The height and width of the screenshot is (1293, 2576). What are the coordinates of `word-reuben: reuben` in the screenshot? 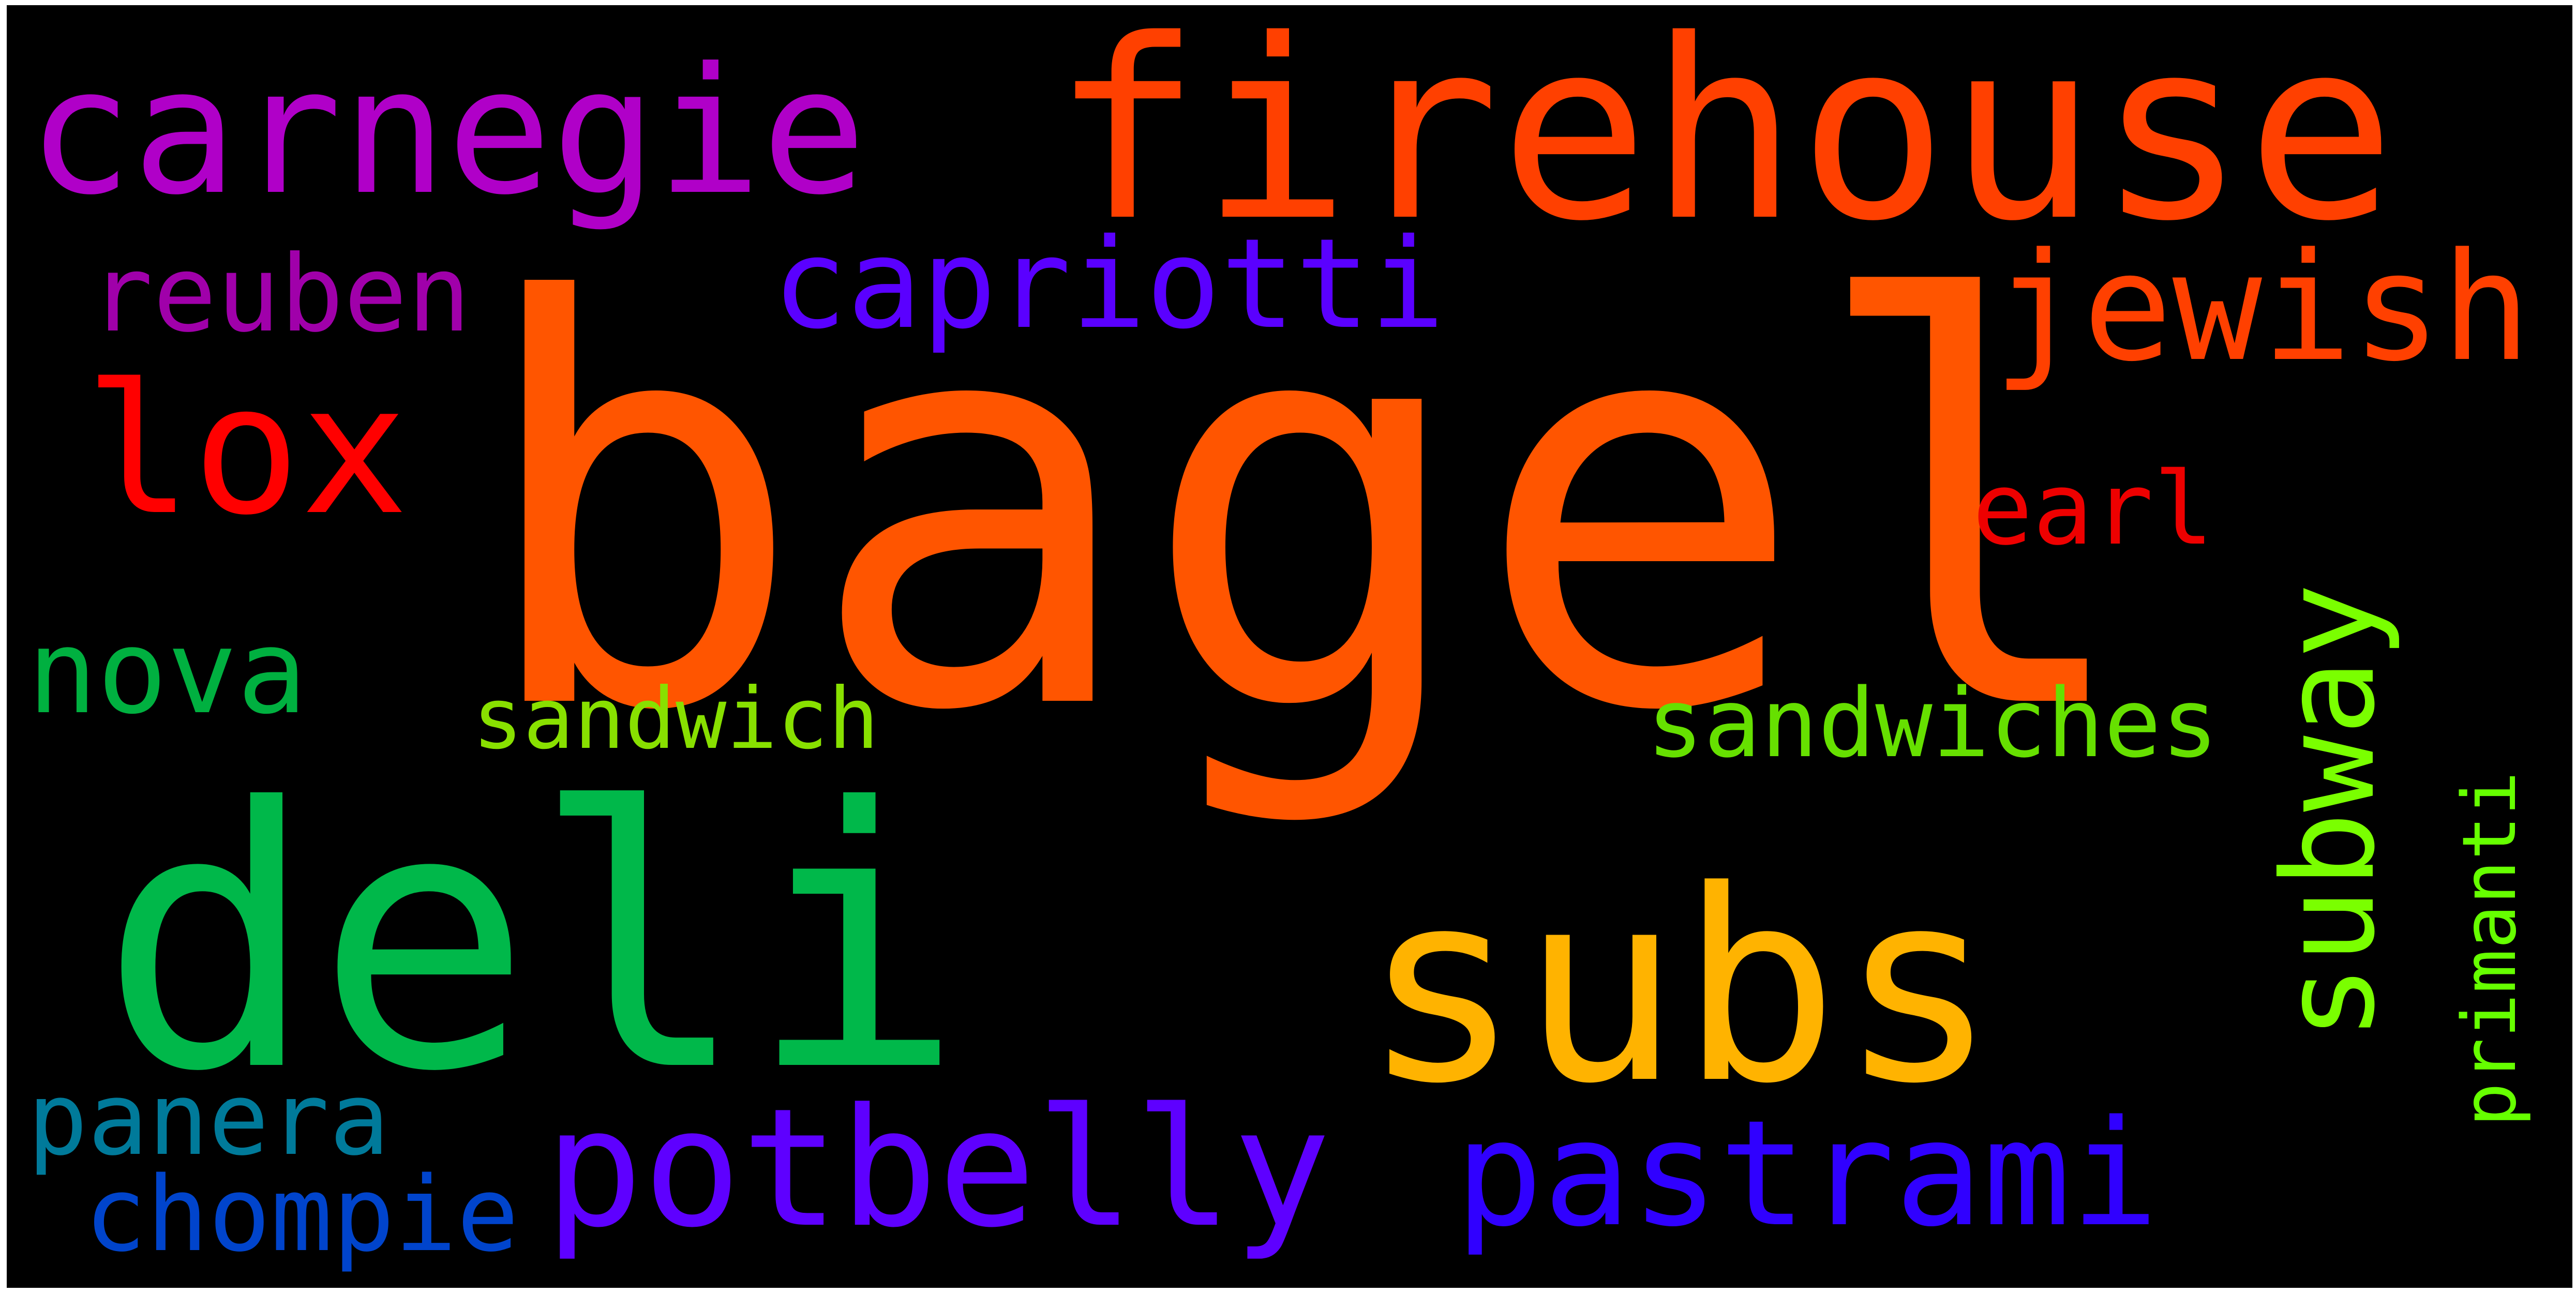 It's located at (280, 294).